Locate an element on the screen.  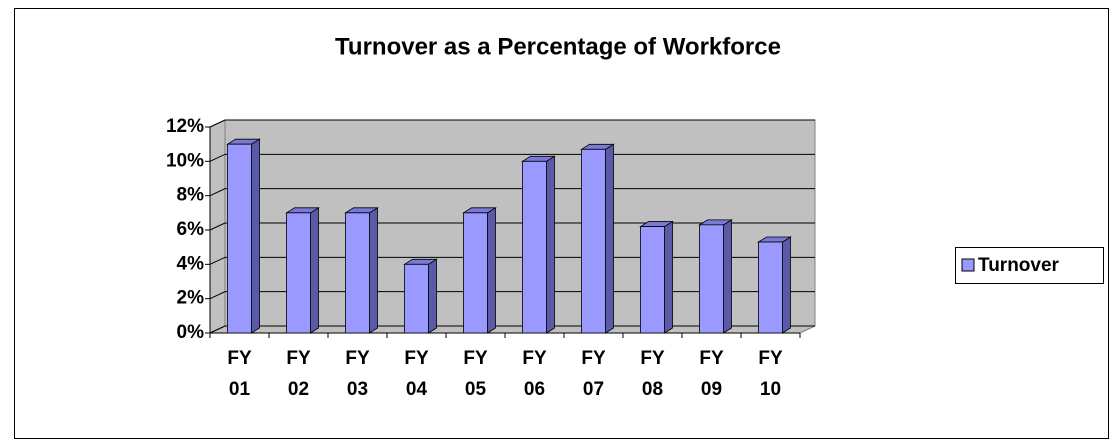
x-tick-label: FY 03 is located at coordinates (357, 374).